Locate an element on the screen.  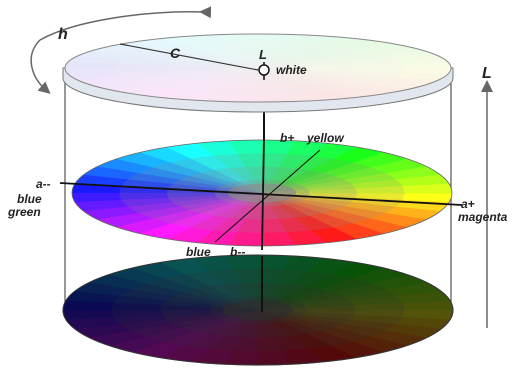
hue-arrow-lower is located at coordinates (40, 66).